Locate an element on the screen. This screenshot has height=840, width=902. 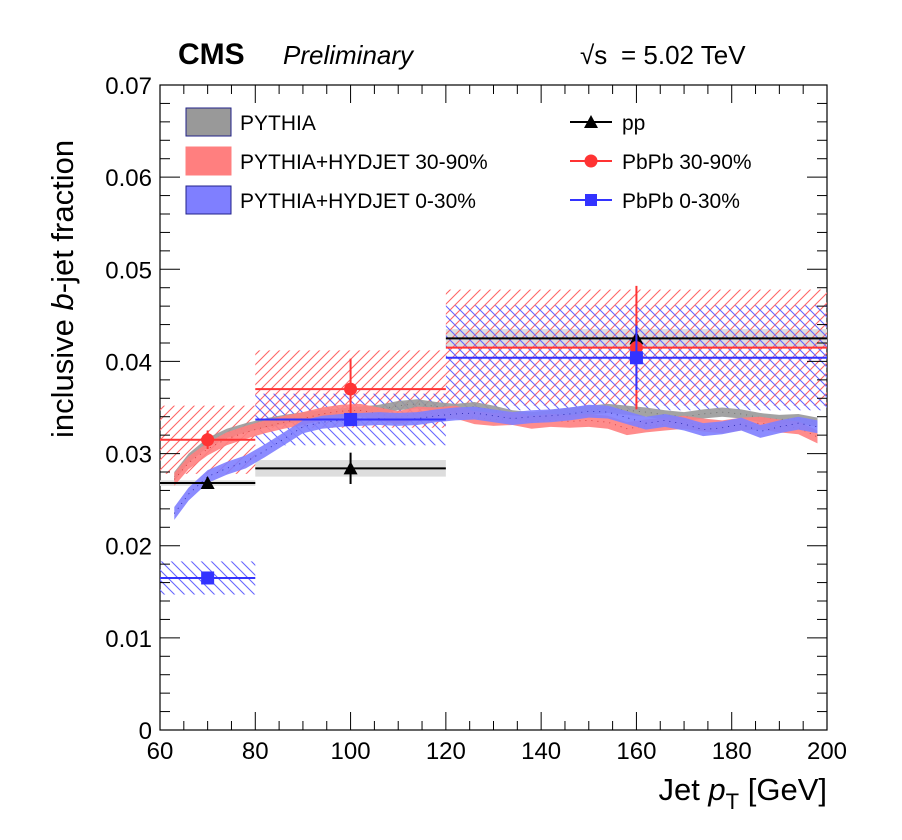
legend-marker-pbpb030 is located at coordinates (591, 200).